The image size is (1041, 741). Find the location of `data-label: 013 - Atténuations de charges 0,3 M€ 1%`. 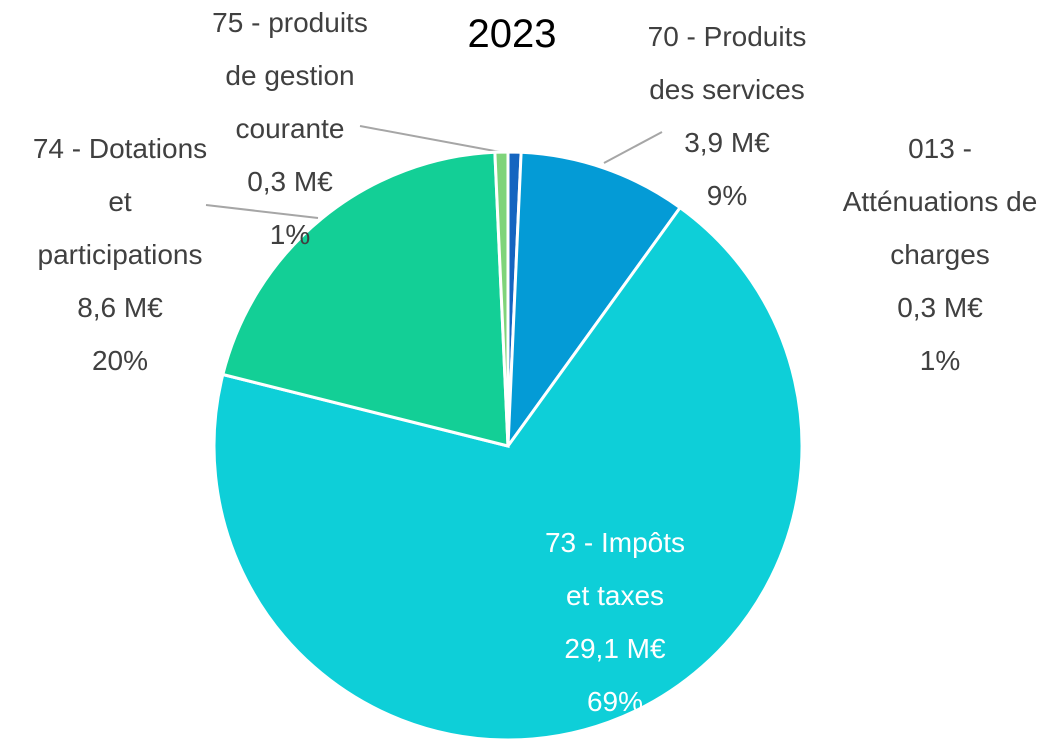

data-label: 013 - Atténuations de charges 0,3 M€ 1% is located at coordinates (938, 254).